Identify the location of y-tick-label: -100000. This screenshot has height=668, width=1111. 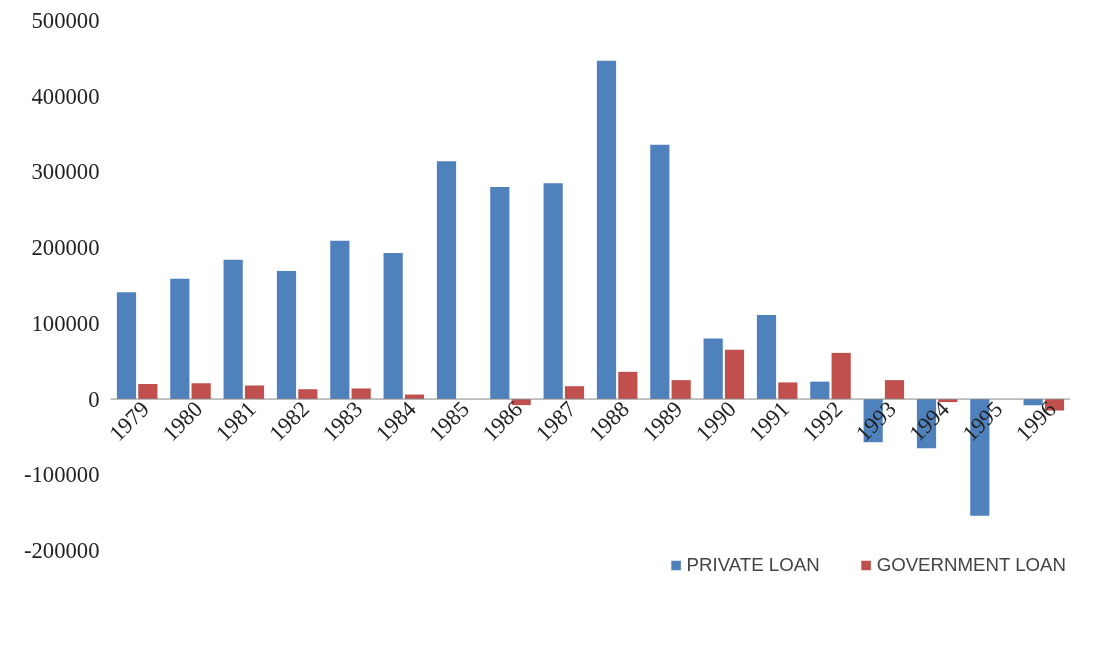
(61, 475).